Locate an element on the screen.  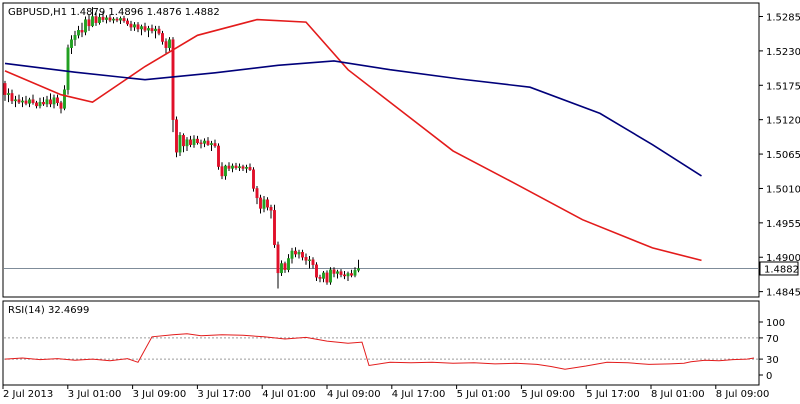
price-tick-label: 1.4955 is located at coordinates (783, 224).